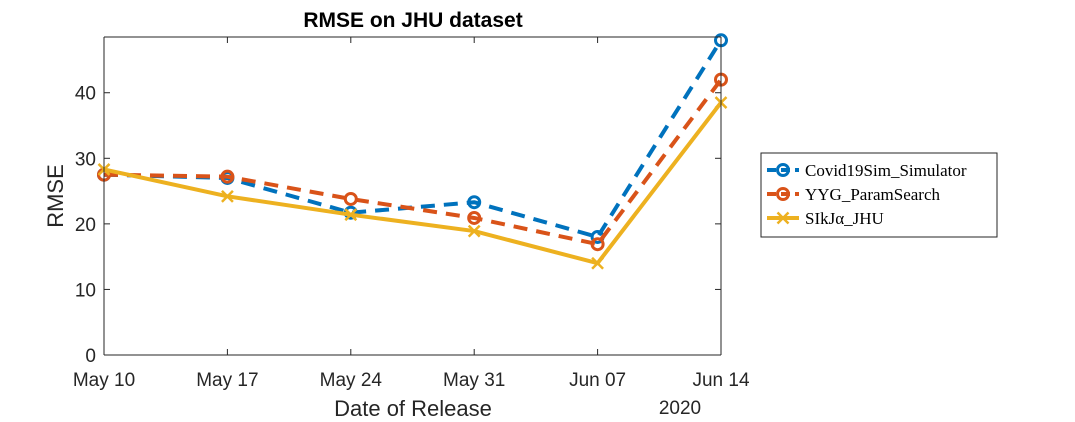  I want to click on legend-label: SIkJα_JHU, so click(844, 218).